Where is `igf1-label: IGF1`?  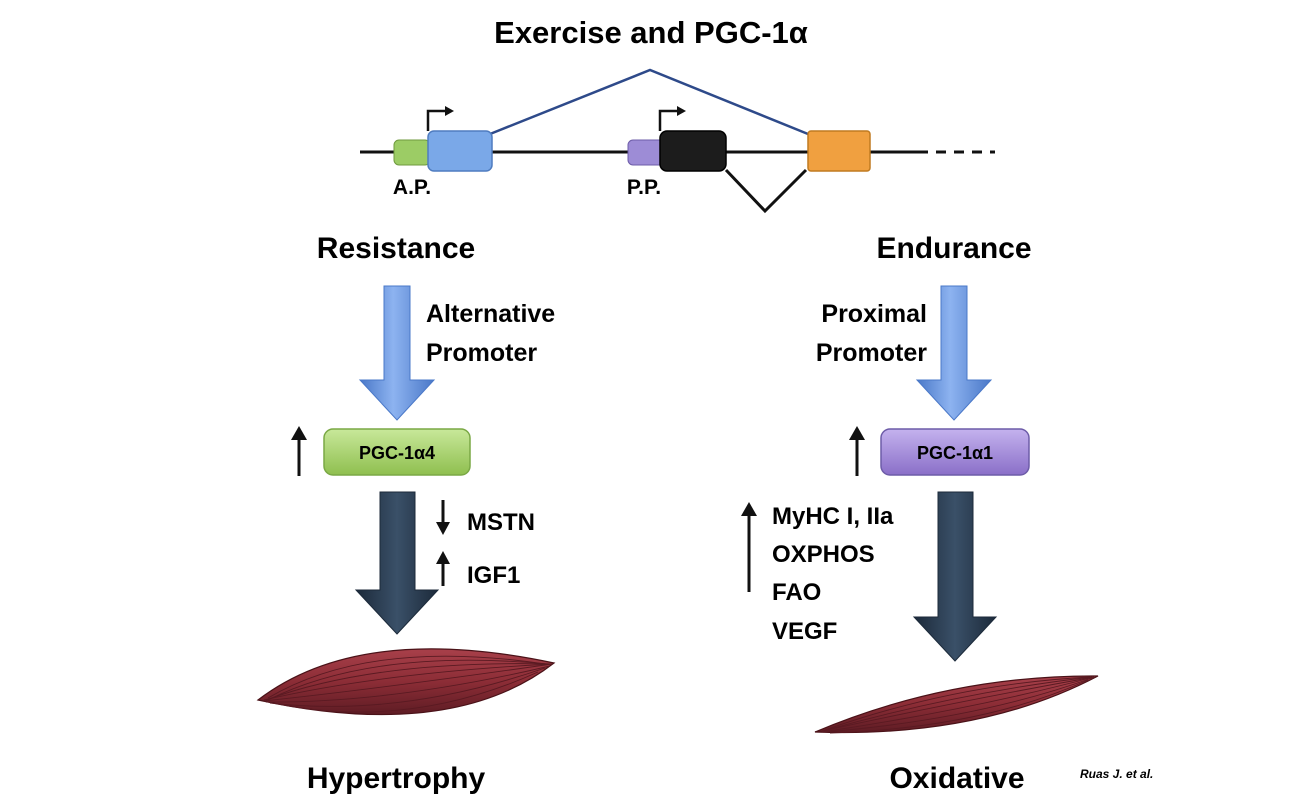 igf1-label: IGF1 is located at coordinates (493, 575).